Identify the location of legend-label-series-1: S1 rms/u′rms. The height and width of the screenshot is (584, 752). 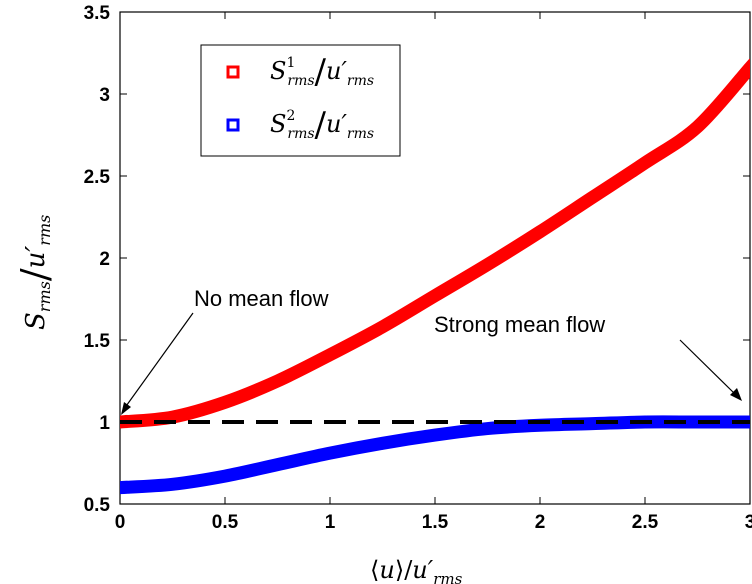
(322, 72).